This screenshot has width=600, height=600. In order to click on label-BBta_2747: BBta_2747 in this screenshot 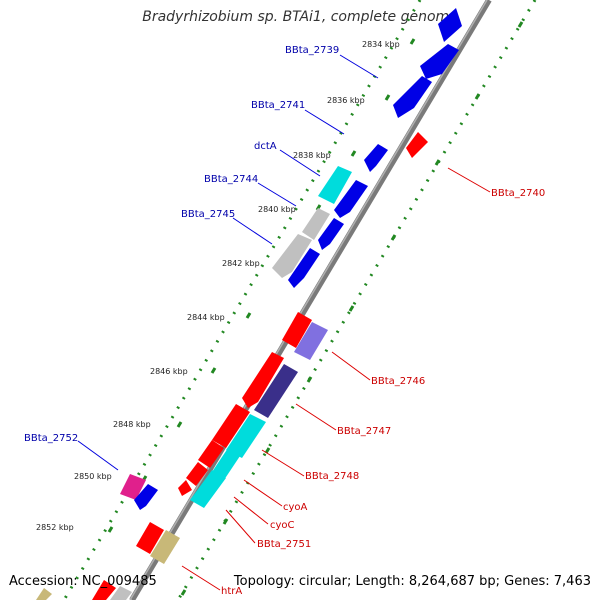, I will do `click(364, 431)`.